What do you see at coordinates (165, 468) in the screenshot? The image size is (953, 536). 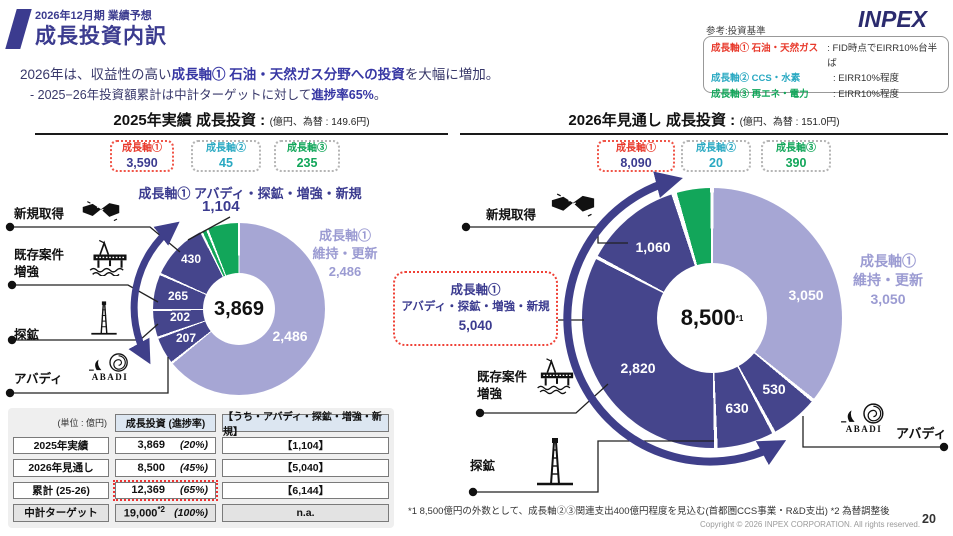 I see `table-row-value: 8,500 (45%)` at bounding box center [165, 468].